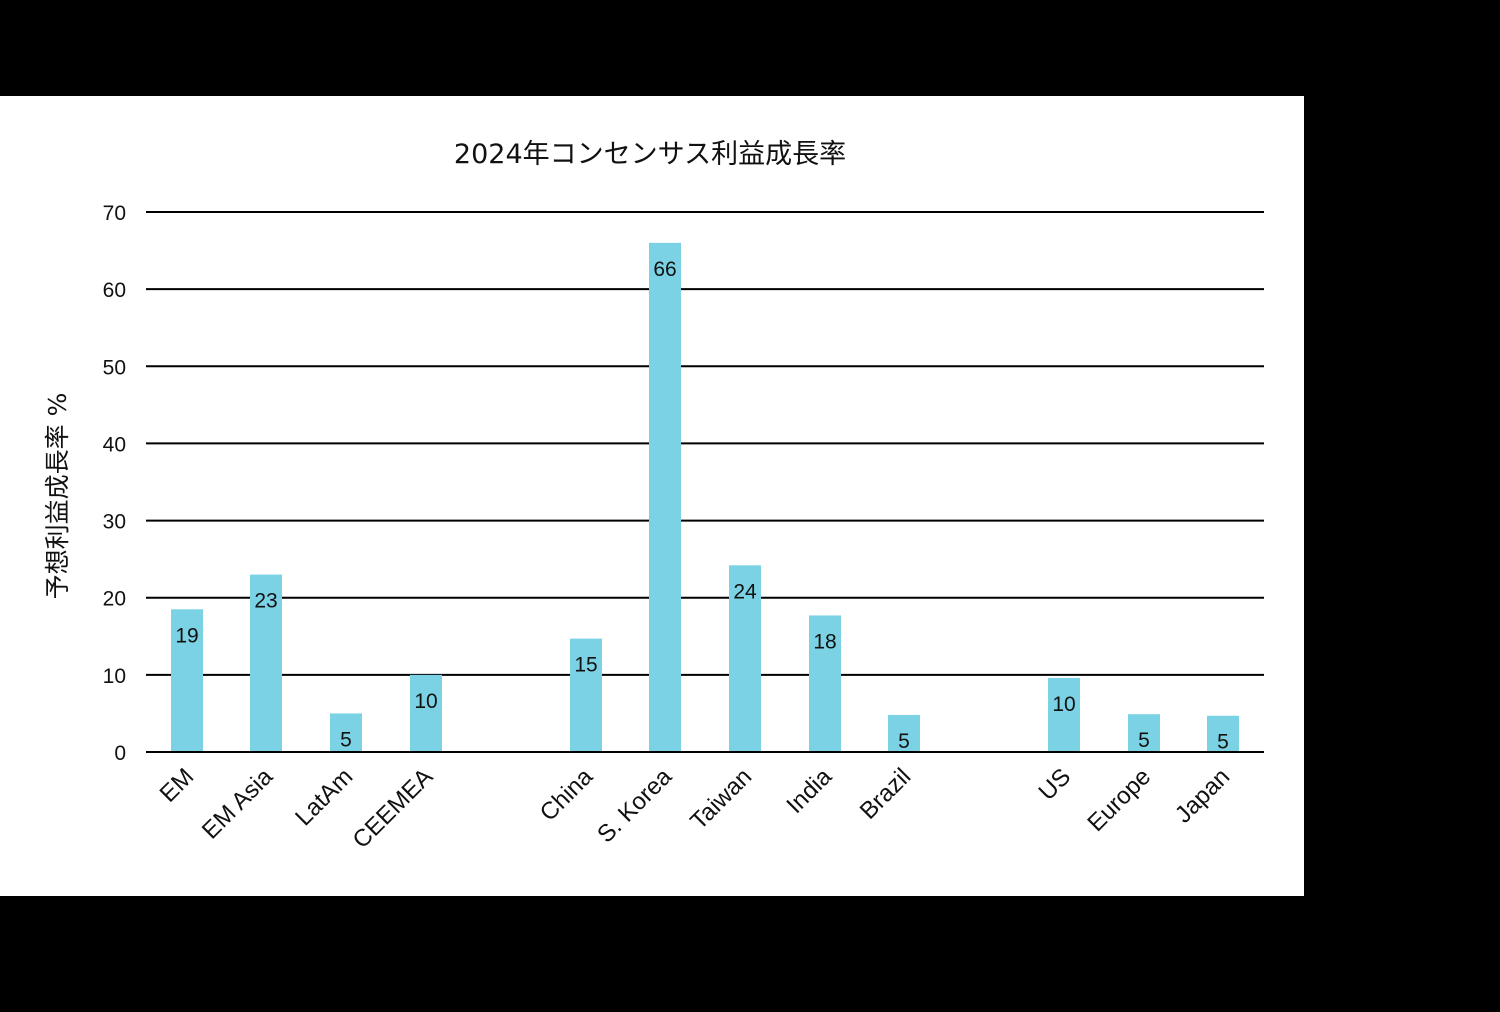 The image size is (1500, 1012). Describe the element at coordinates (238, 804) in the screenshot. I see `x-tick-label: EM Asia` at that location.